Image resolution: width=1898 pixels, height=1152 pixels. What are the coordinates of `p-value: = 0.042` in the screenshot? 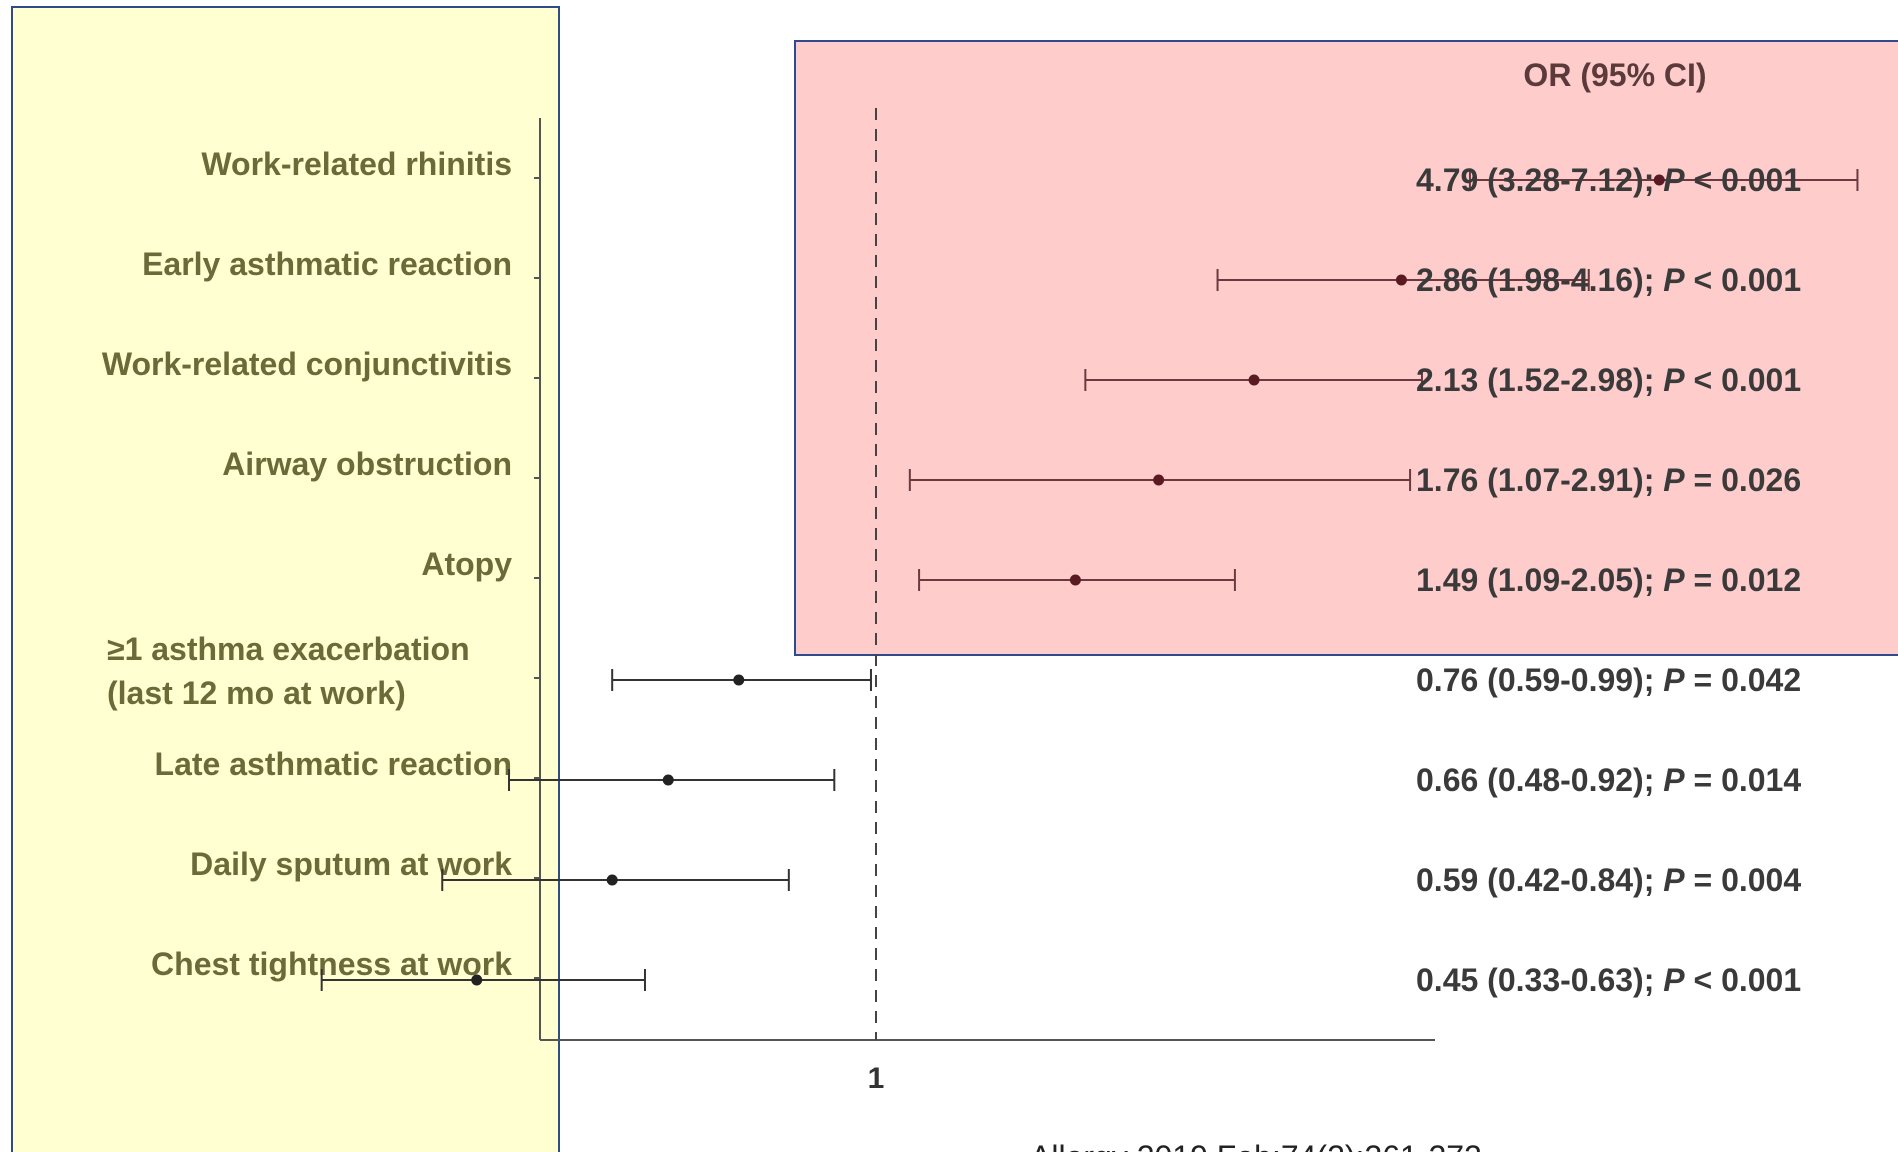 It's located at (1743, 680).